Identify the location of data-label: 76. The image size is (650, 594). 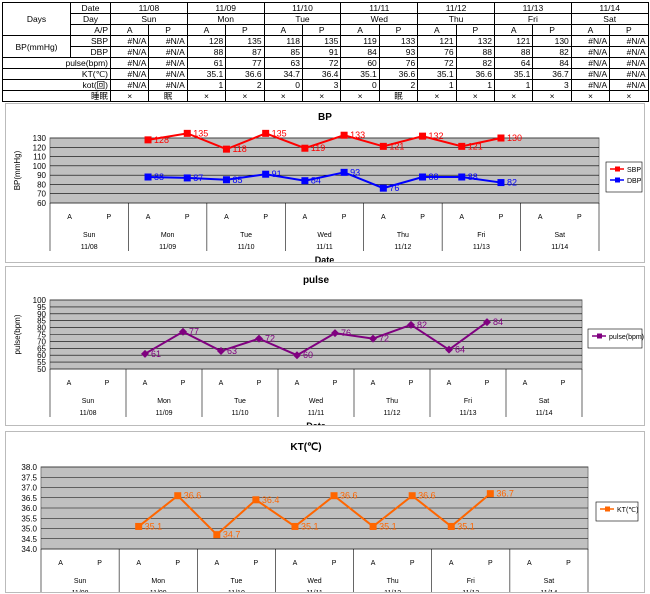
(394, 188).